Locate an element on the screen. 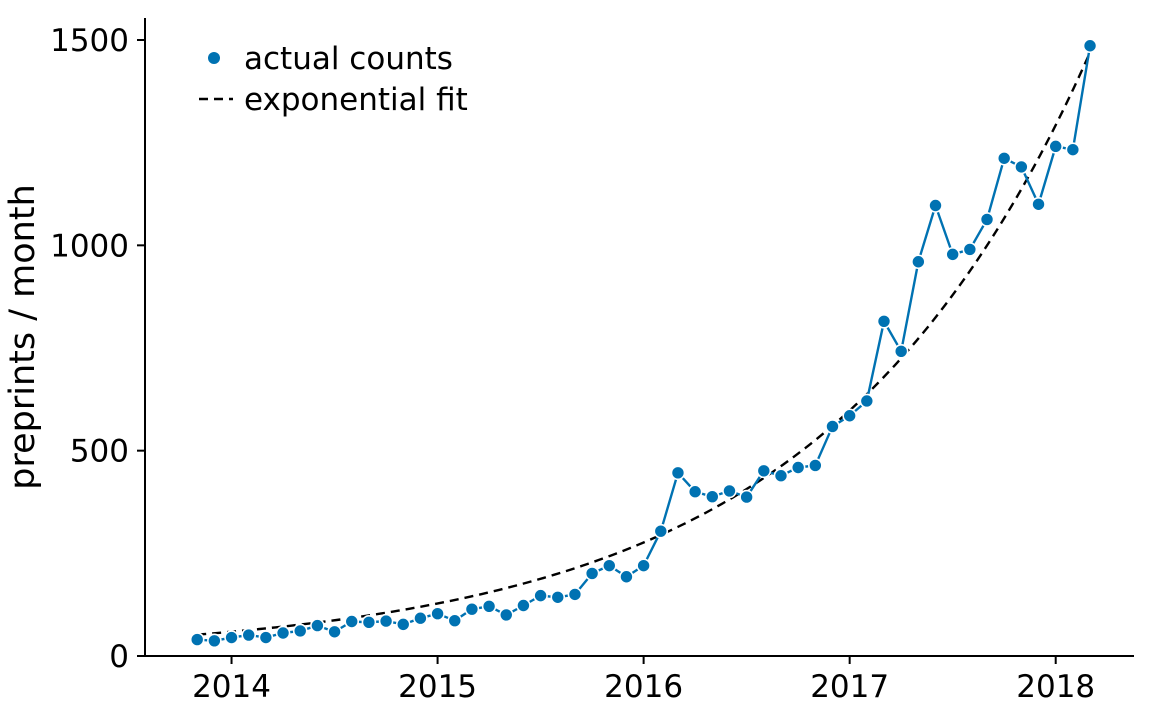 The width and height of the screenshot is (1152, 711). x-tick-label: 2018 is located at coordinates (1055, 687).